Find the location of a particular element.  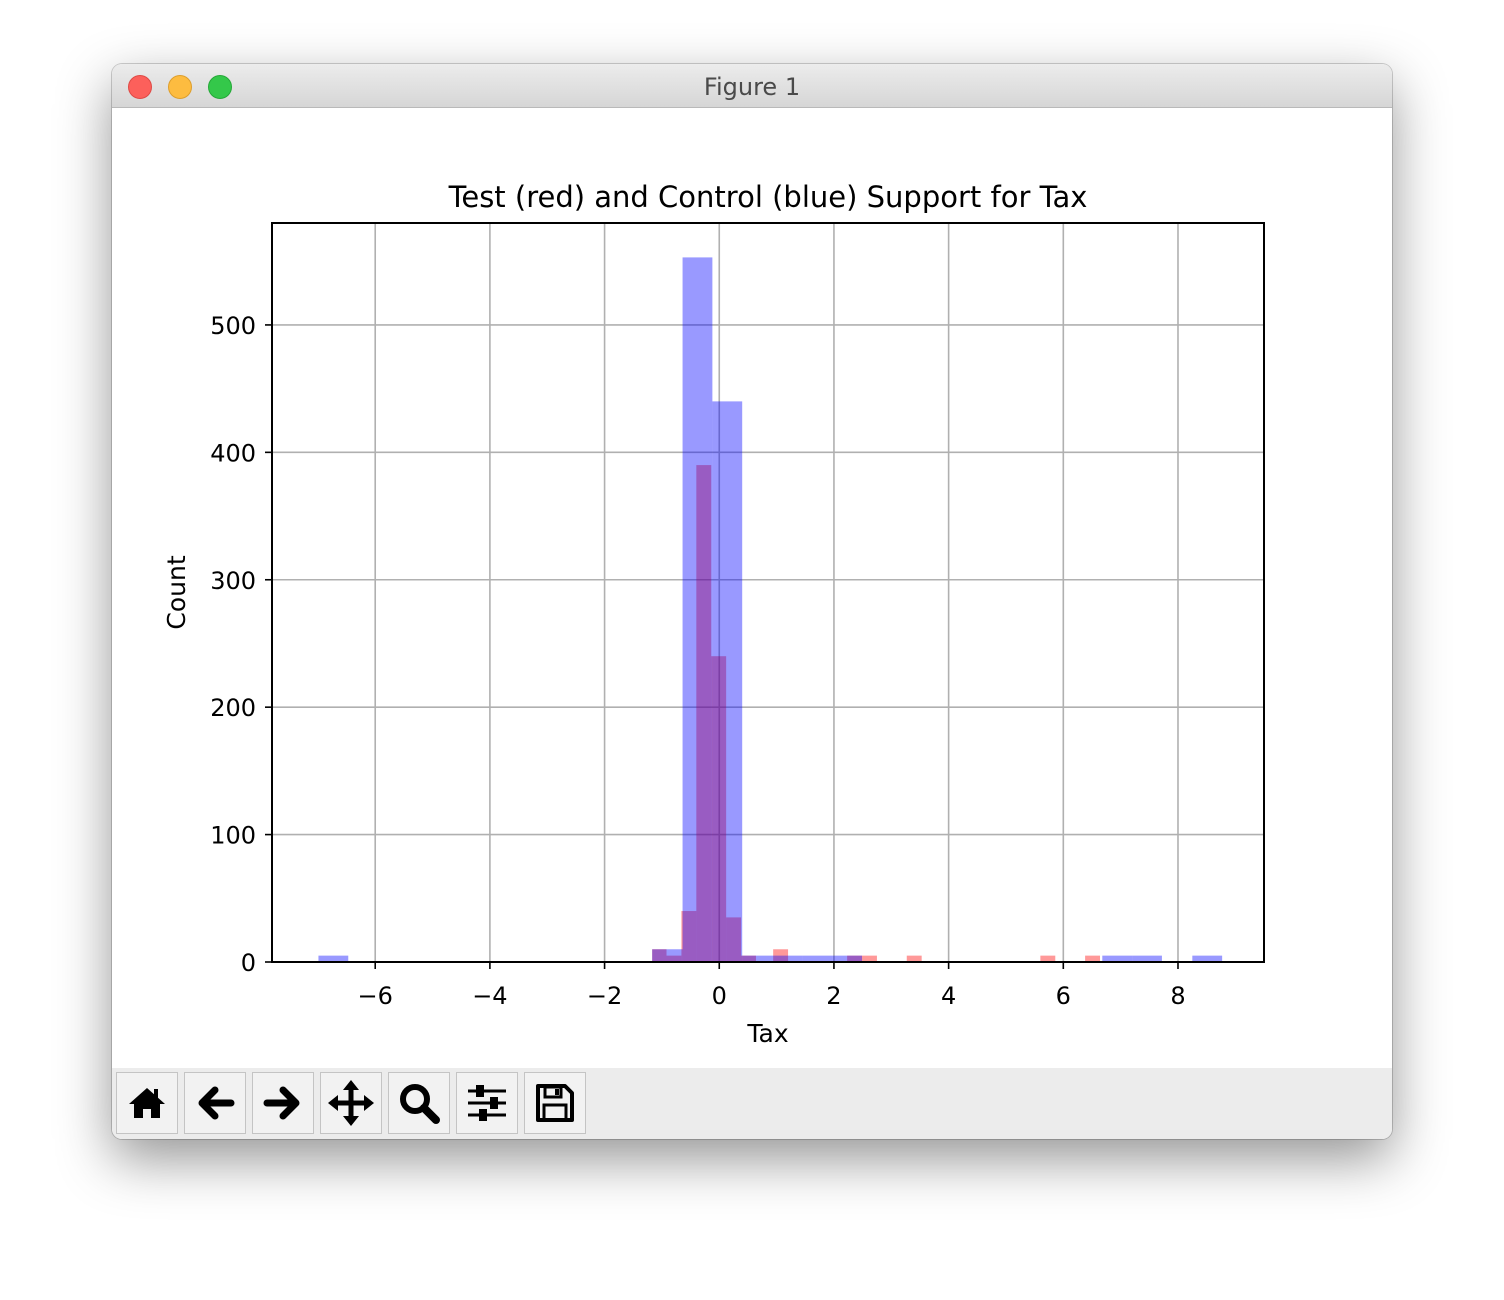

x-tick-label: 8 is located at coordinates (1177, 996).